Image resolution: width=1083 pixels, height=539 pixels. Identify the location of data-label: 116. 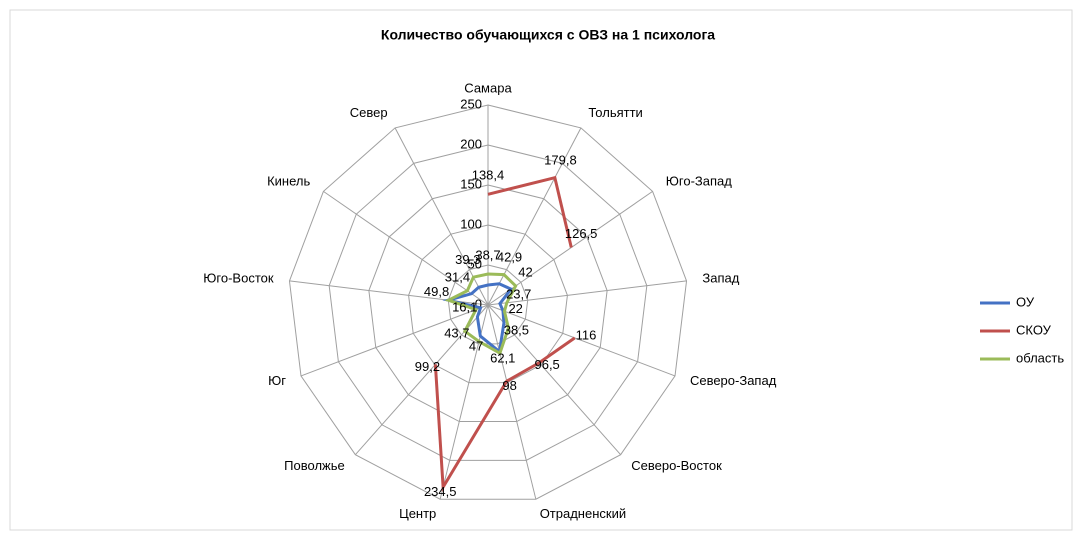
(586, 335).